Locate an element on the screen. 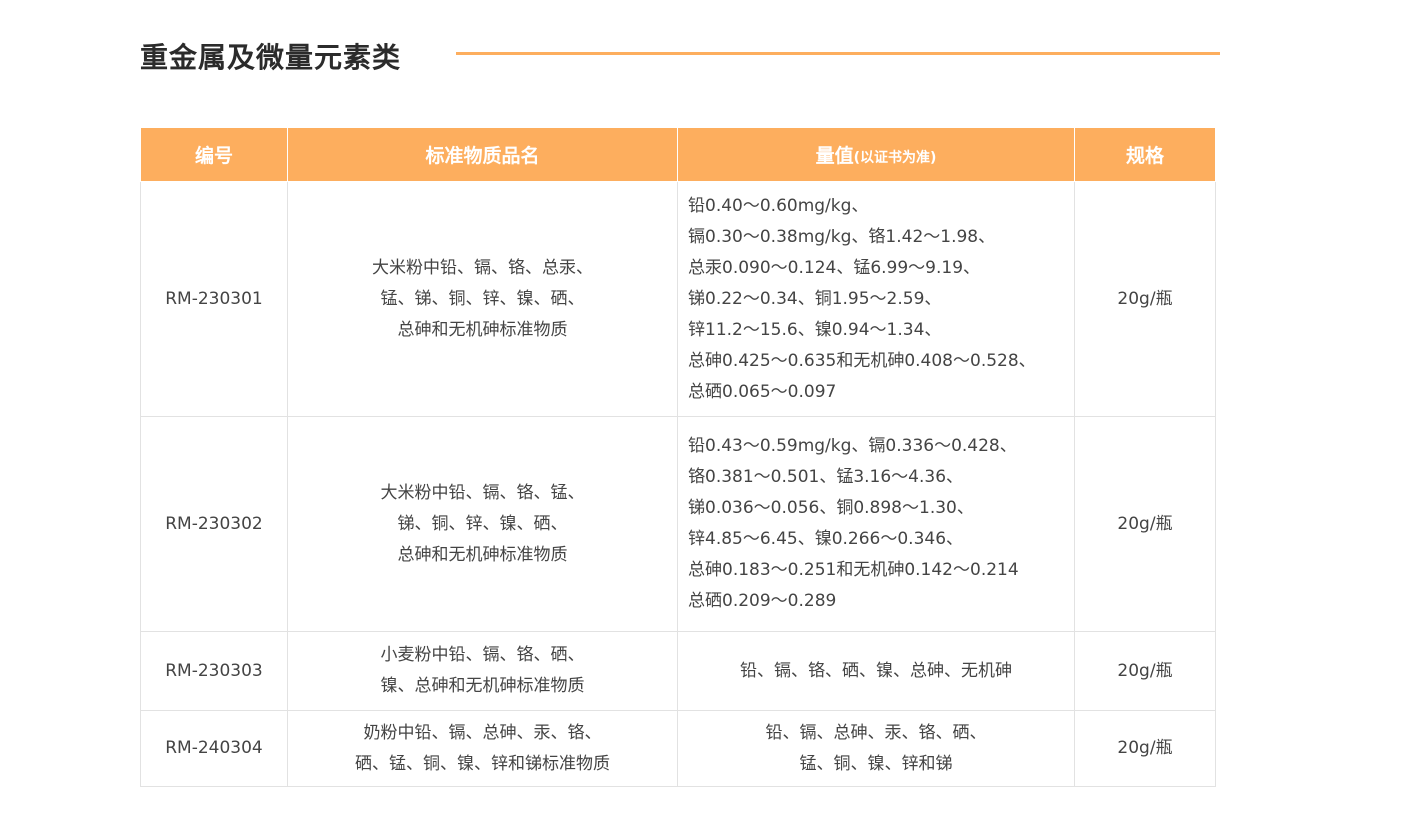 The image size is (1410, 831). cell-value: 铅、镉、铬、硒、镍、总砷、无机砷 is located at coordinates (876, 671).